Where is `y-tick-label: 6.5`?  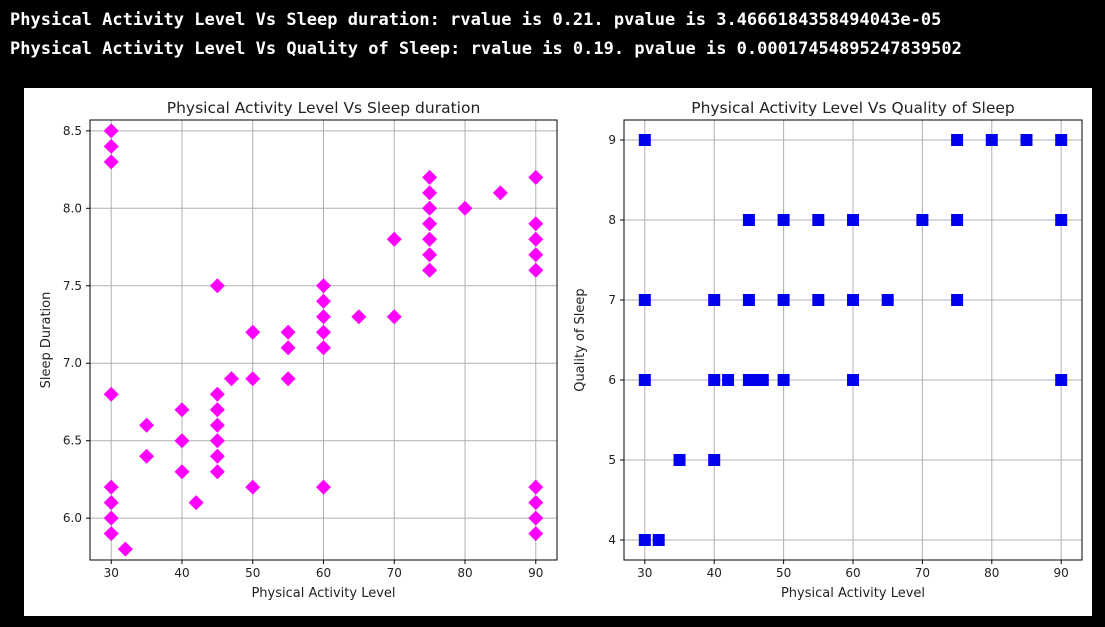
y-tick-label: 6.5 is located at coordinates (72, 441).